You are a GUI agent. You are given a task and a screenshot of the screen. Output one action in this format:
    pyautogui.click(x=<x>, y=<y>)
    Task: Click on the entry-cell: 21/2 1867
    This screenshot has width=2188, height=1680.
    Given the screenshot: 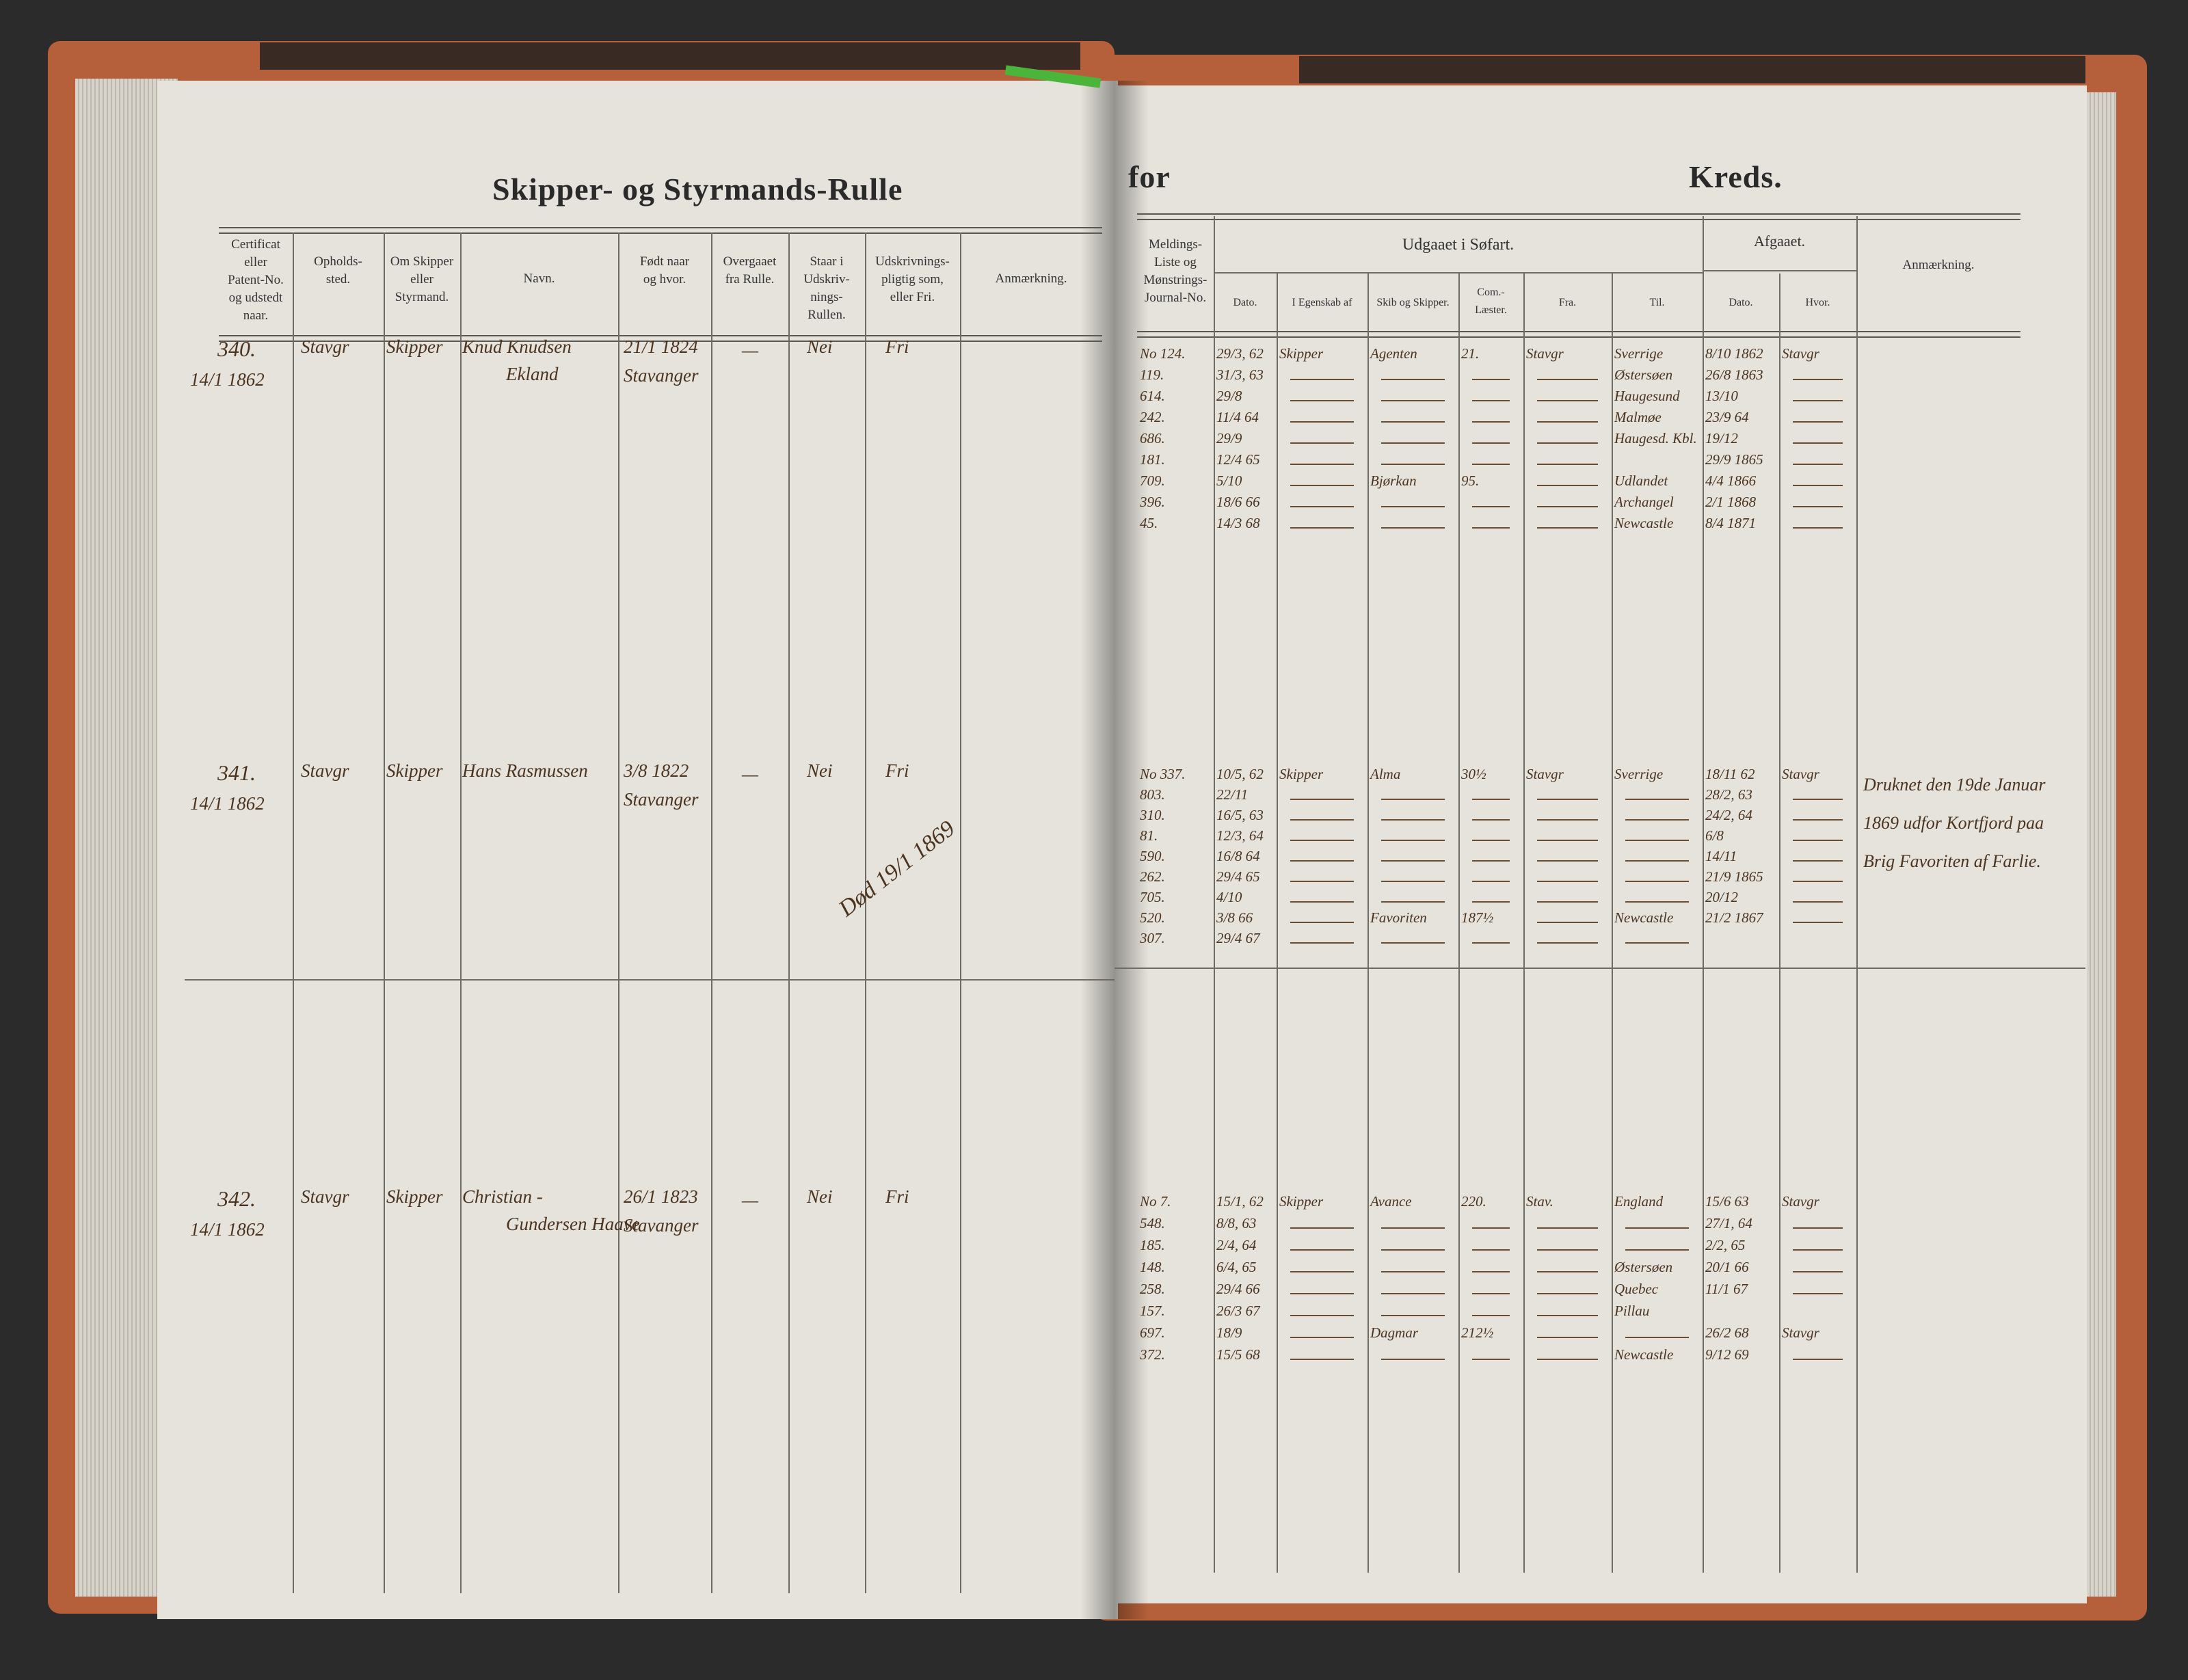 What is the action you would take?
    pyautogui.click(x=1734, y=917)
    